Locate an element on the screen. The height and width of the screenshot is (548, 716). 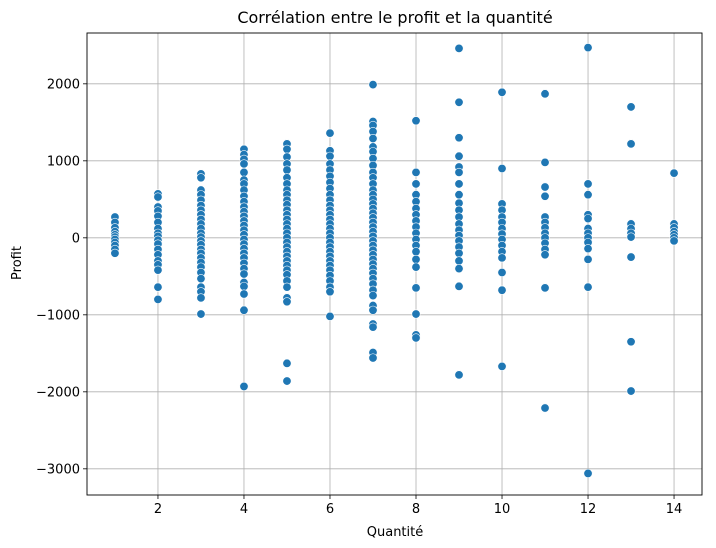
x-tick-label: 8 is located at coordinates (416, 509).